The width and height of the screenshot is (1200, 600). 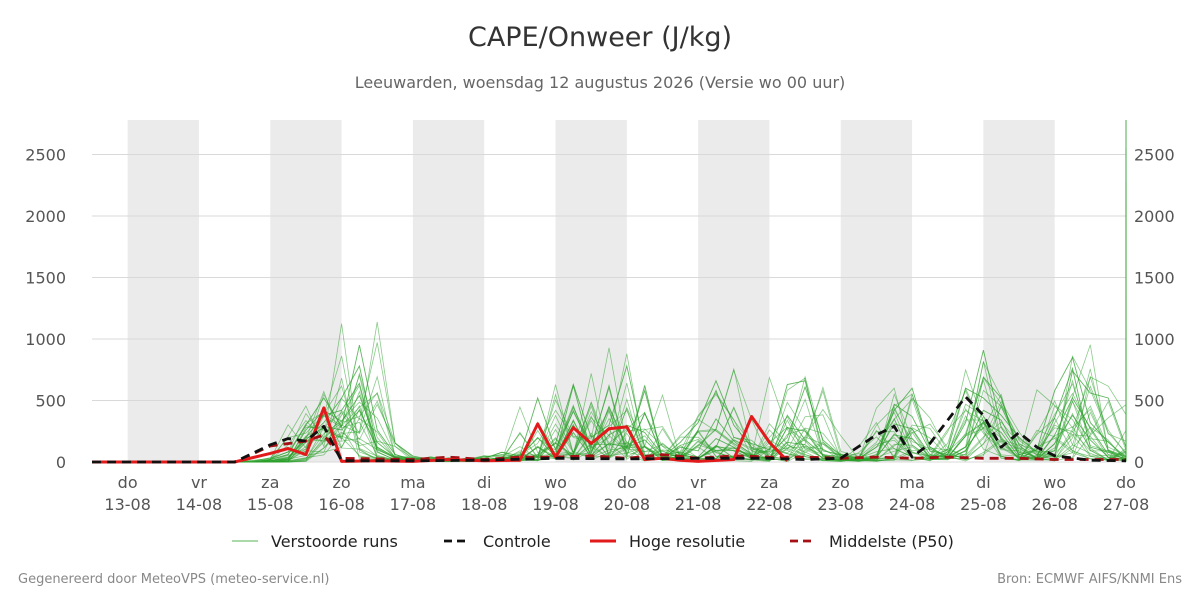 I want to click on x-tick-date: 14-08, so click(x=199, y=504).